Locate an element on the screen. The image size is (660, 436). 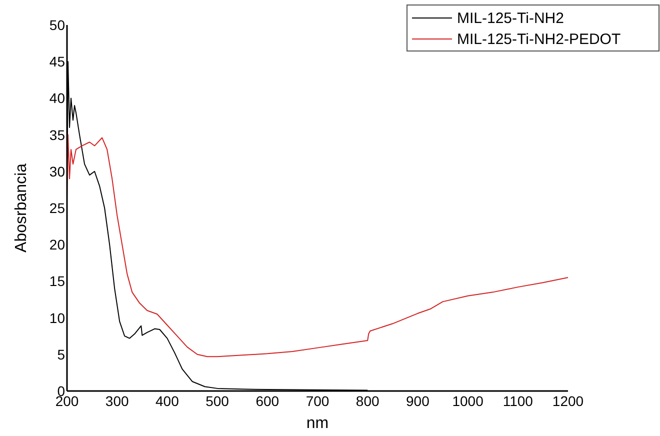
x-tick-label: 900 is located at coordinates (418, 401).